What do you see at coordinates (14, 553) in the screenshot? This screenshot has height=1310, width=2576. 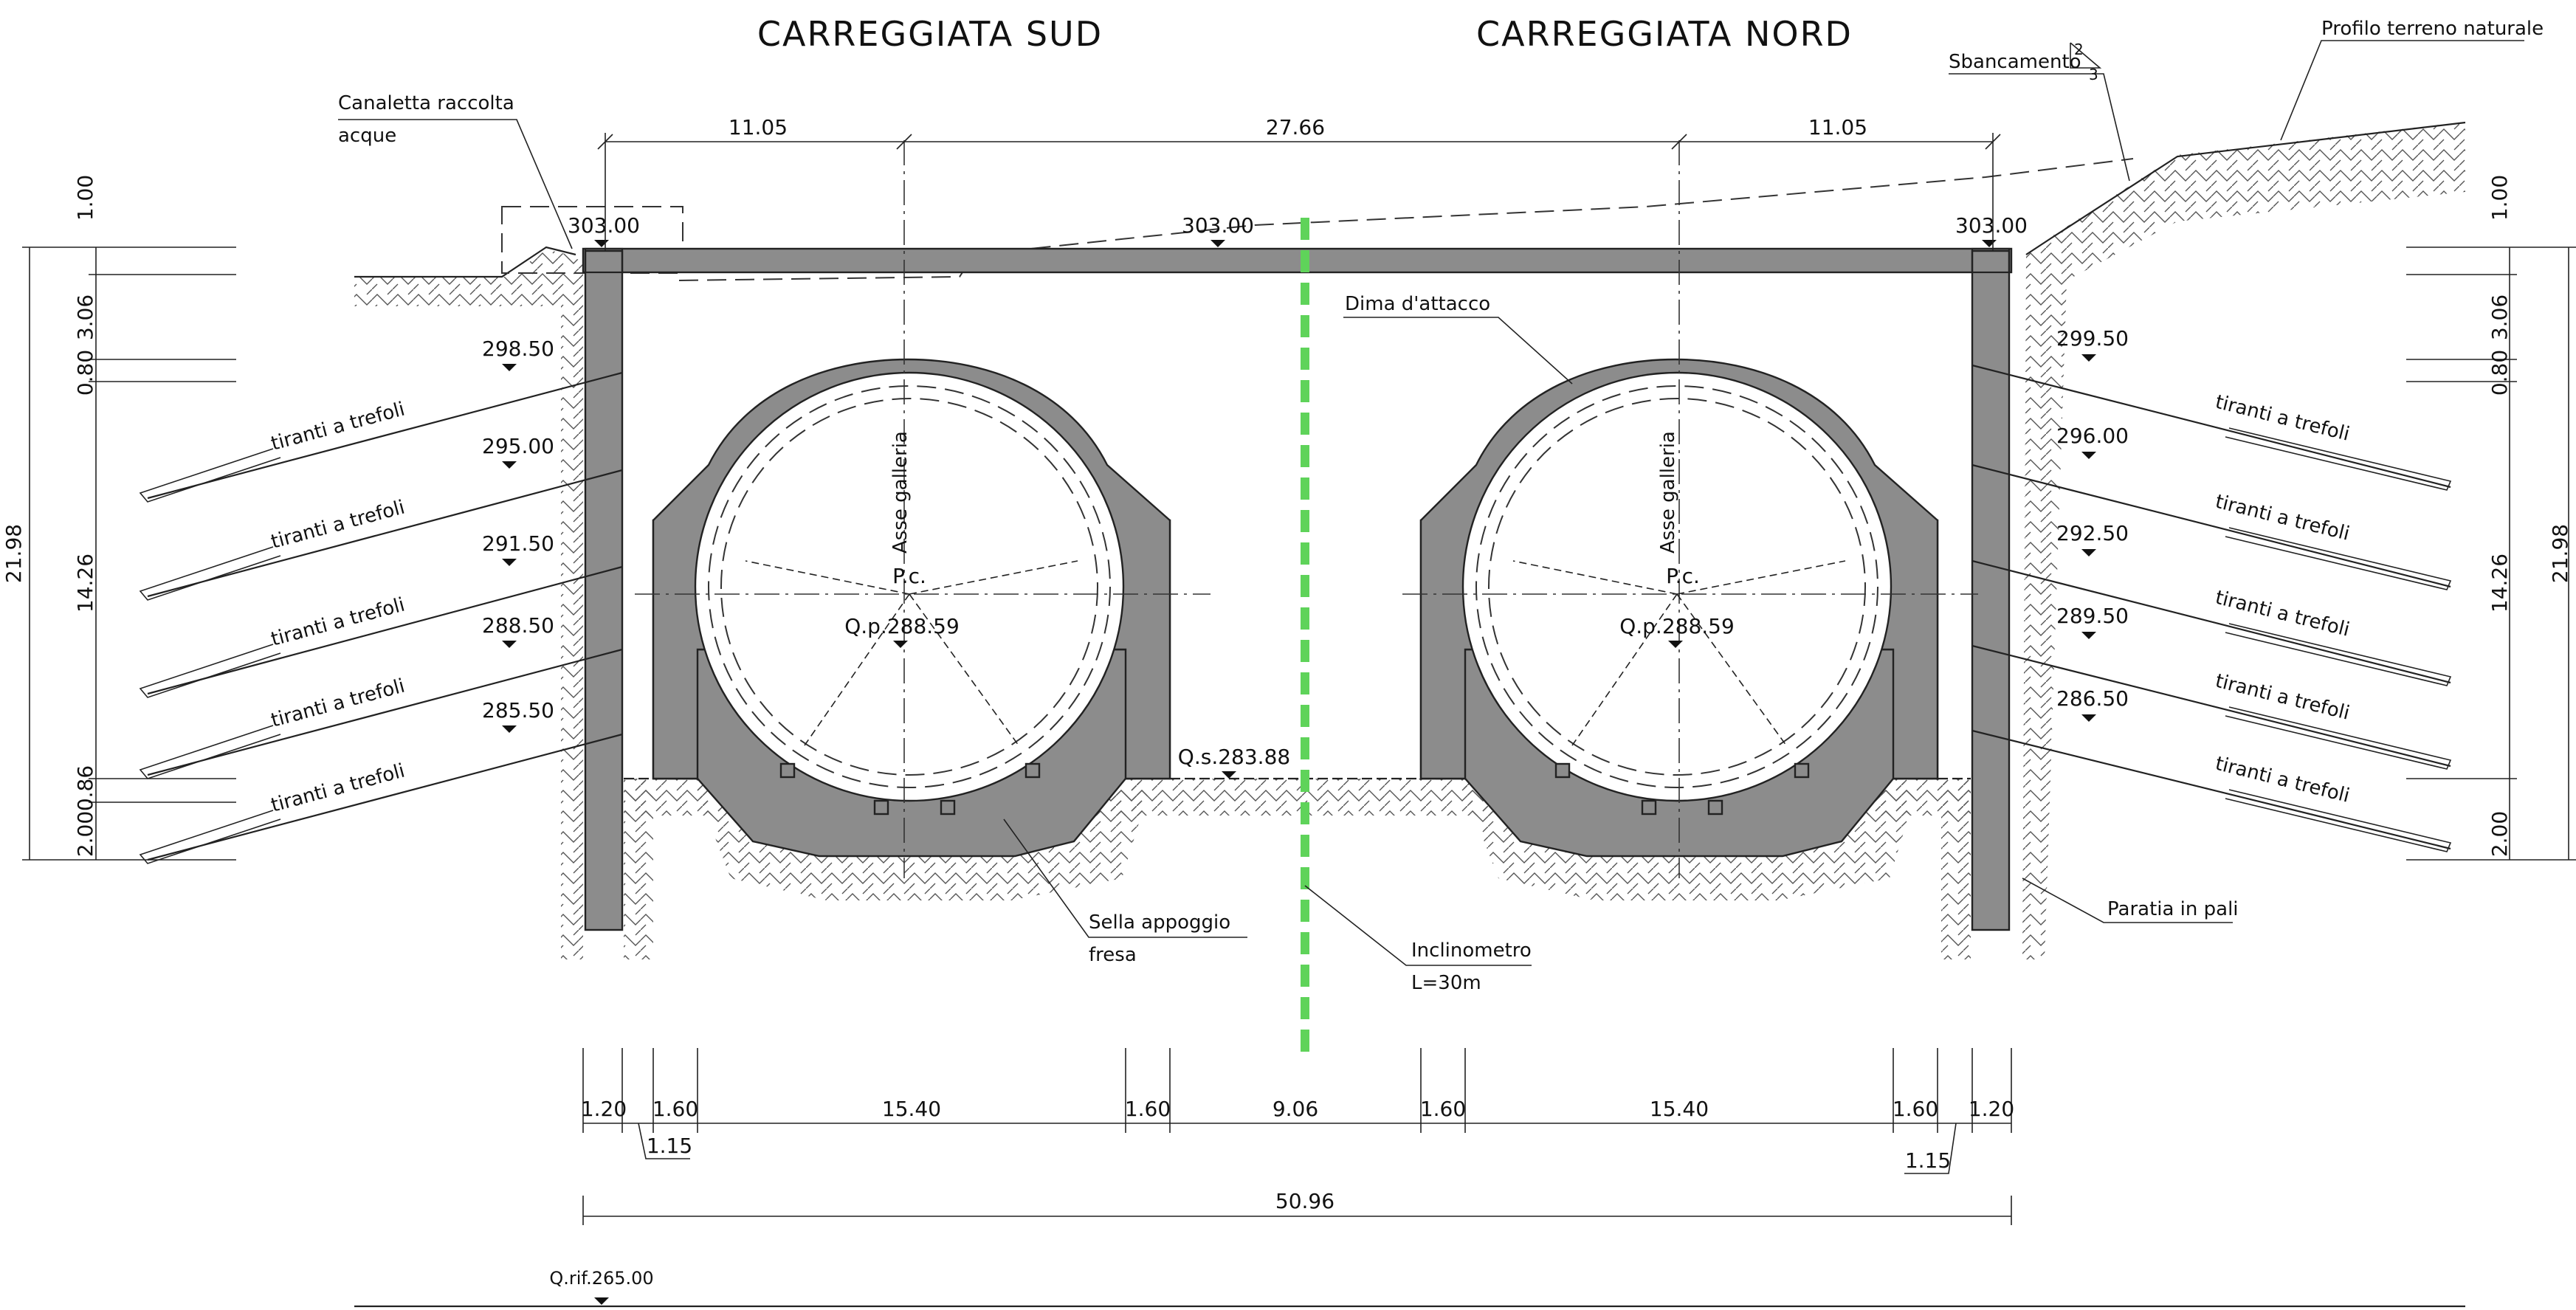 I see `left-dim-total: 21.98` at bounding box center [14, 553].